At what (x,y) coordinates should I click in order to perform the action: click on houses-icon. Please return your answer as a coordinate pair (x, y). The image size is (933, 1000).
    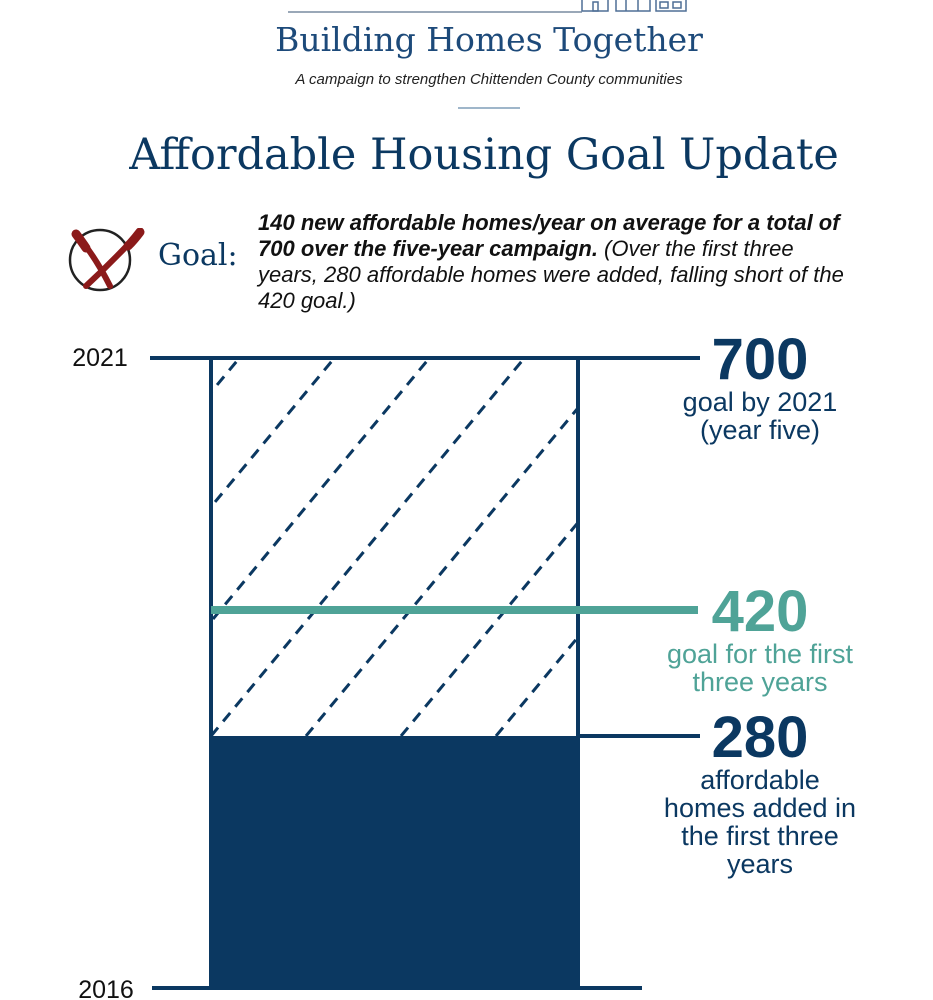
    Looking at the image, I should click on (634, 6).